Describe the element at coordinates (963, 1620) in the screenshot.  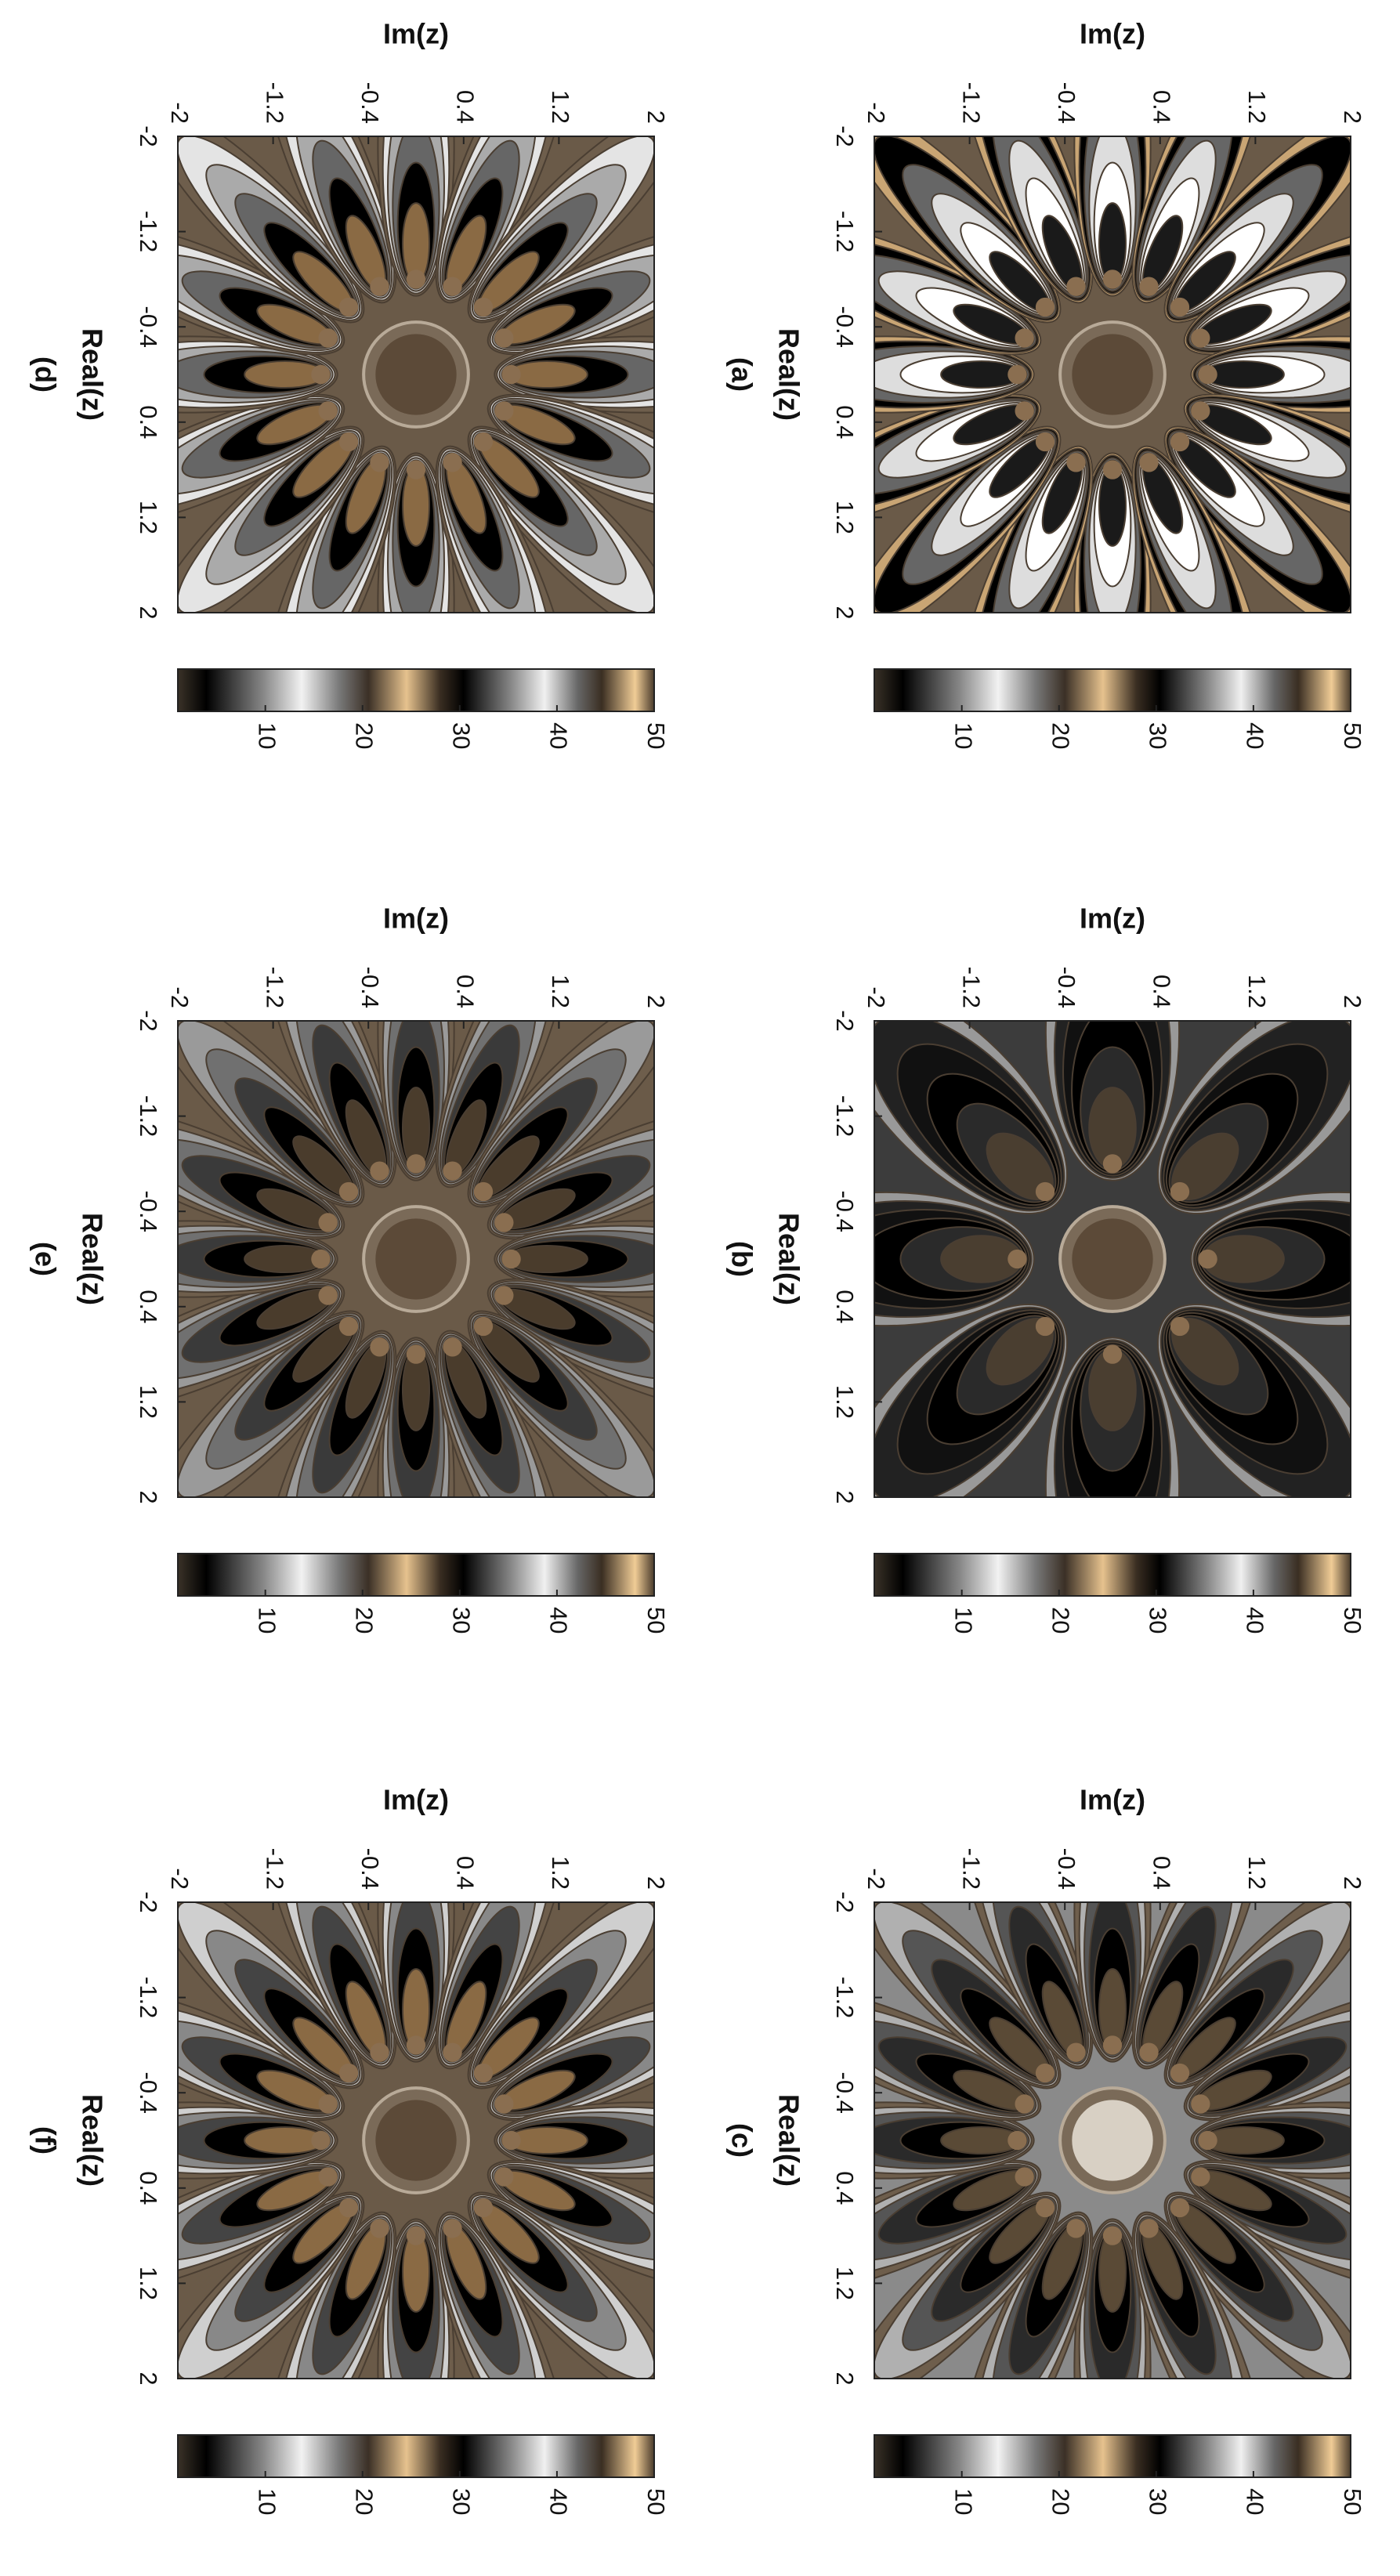
I see `colorbar-tick-label: 10` at that location.